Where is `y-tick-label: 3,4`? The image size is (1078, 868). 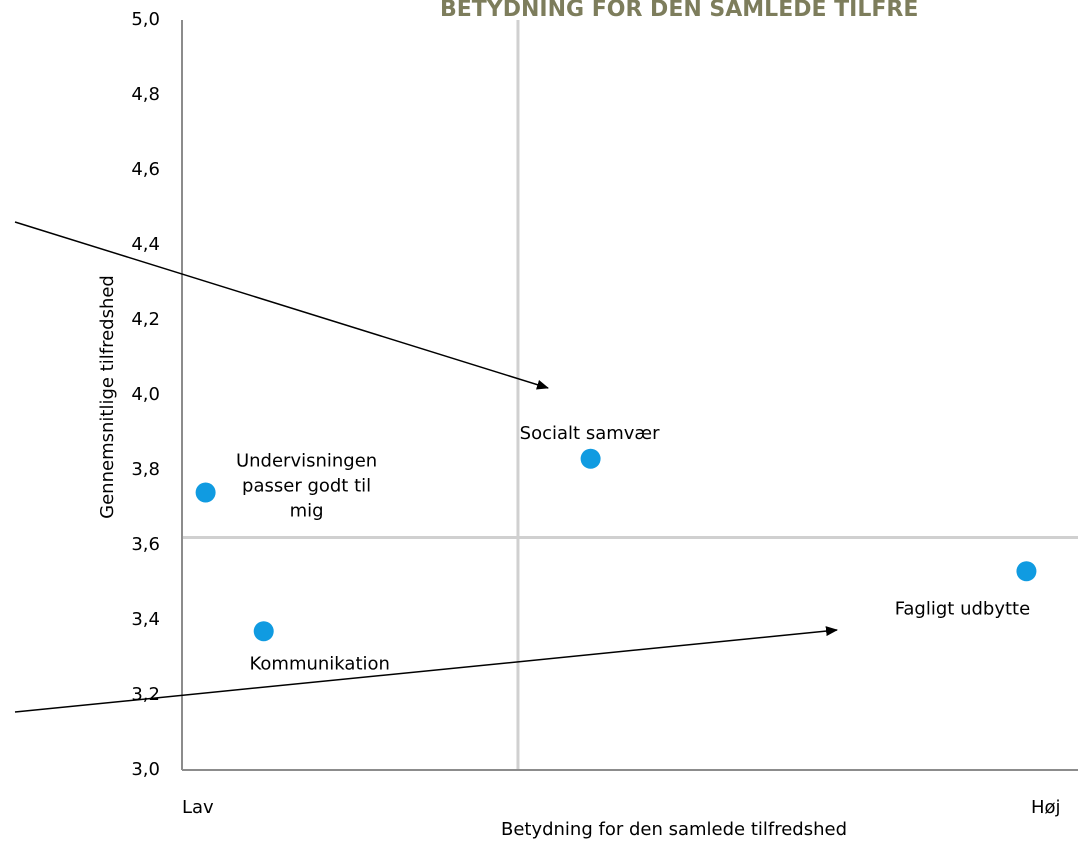 y-tick-label: 3,4 is located at coordinates (145, 619).